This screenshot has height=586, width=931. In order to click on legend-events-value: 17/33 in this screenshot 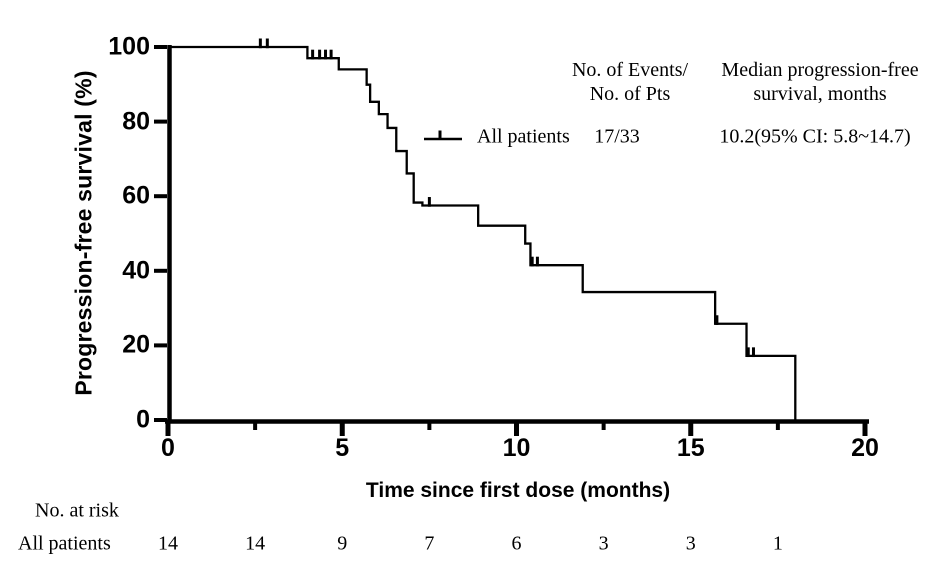, I will do `click(617, 136)`.